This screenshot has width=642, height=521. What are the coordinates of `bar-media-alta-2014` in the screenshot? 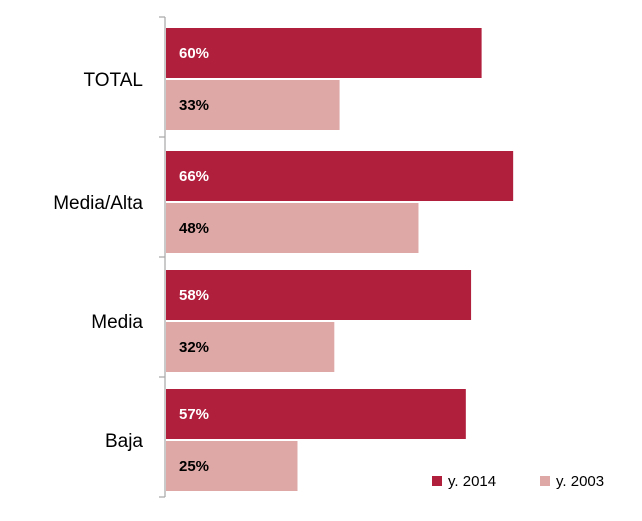 It's located at (340, 176).